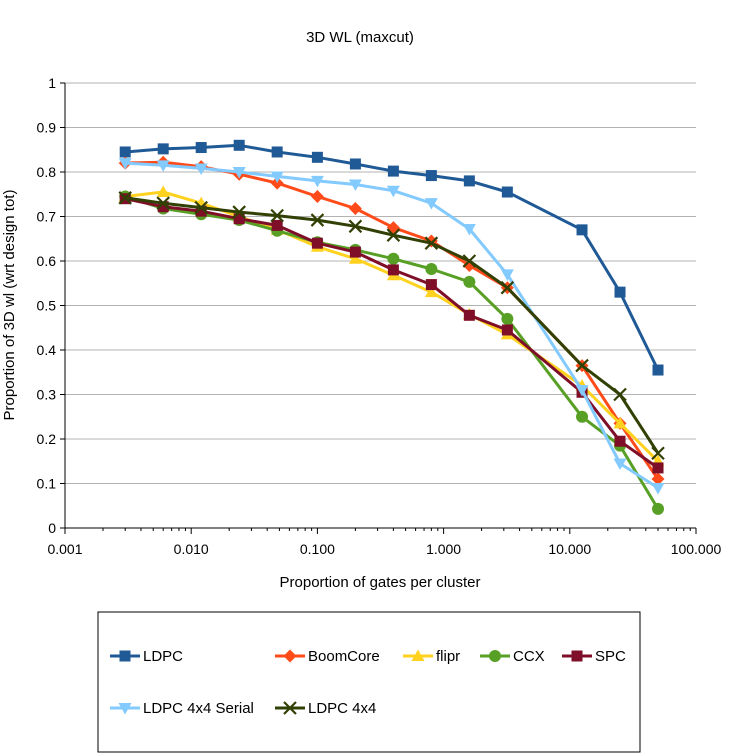  Describe the element at coordinates (448, 656) in the screenshot. I see `legend-label: flipr` at that location.